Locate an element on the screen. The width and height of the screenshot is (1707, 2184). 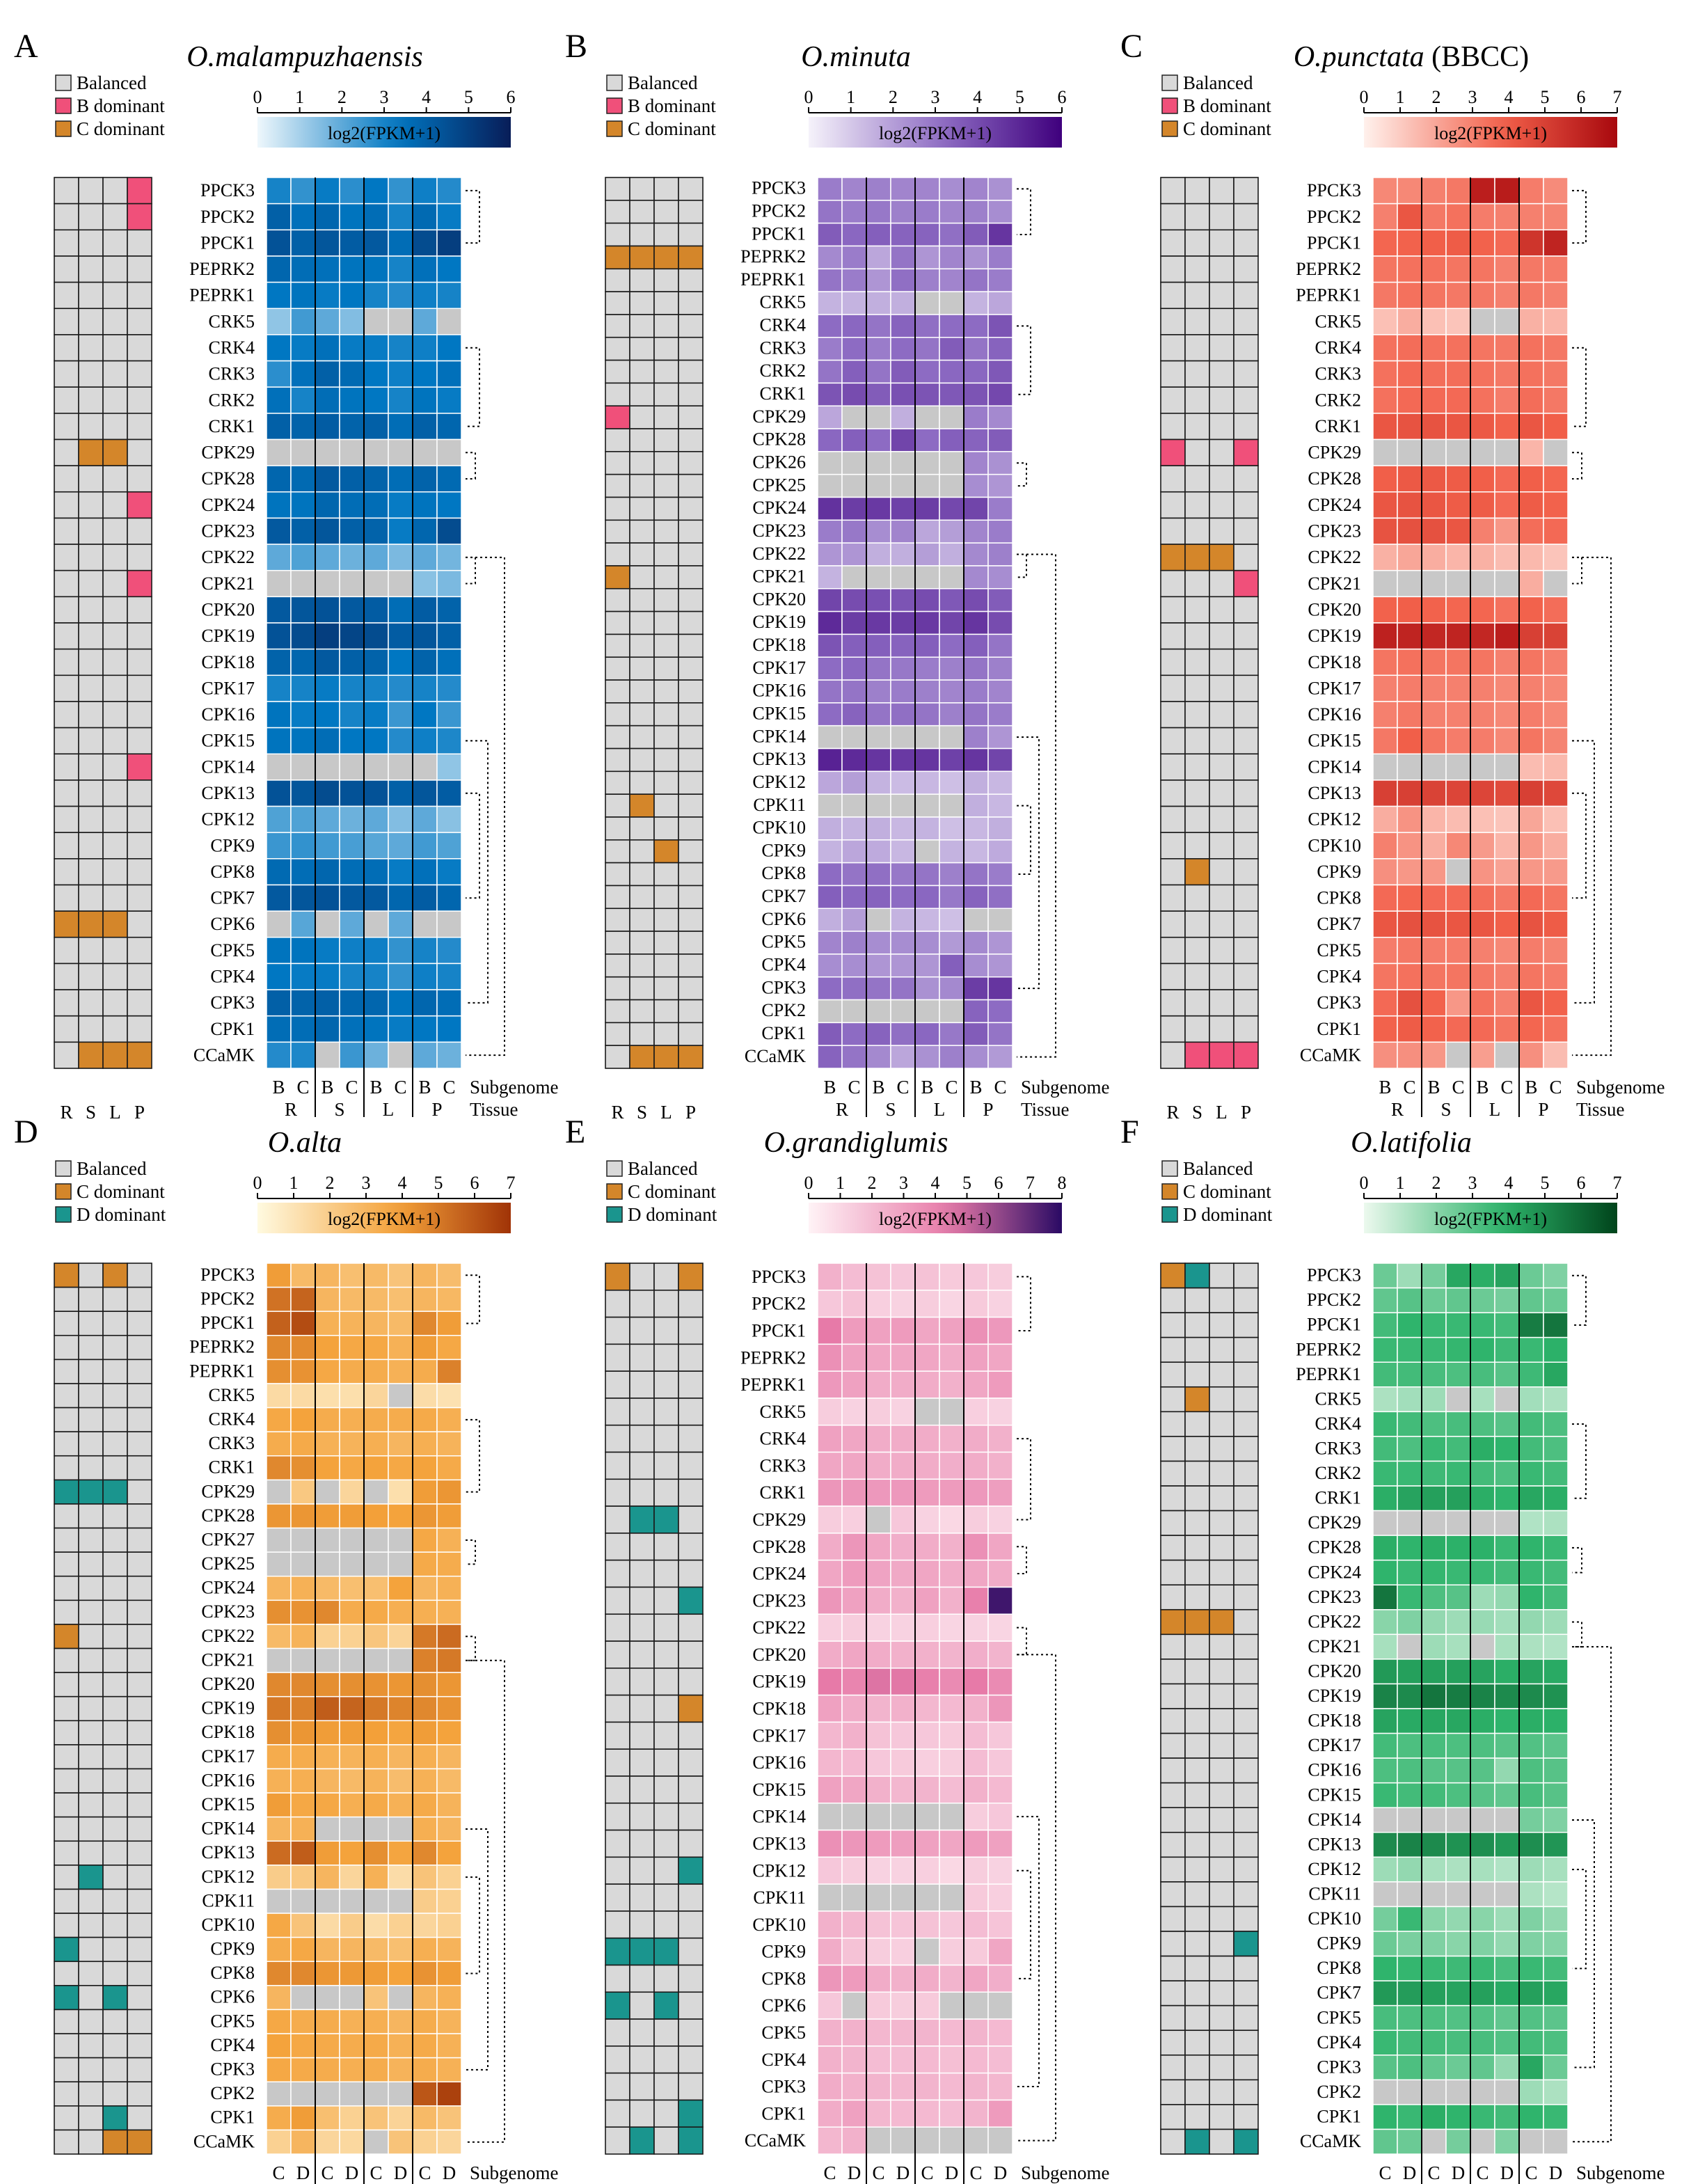
gene-label: PPCK2 is located at coordinates (1334, 217).